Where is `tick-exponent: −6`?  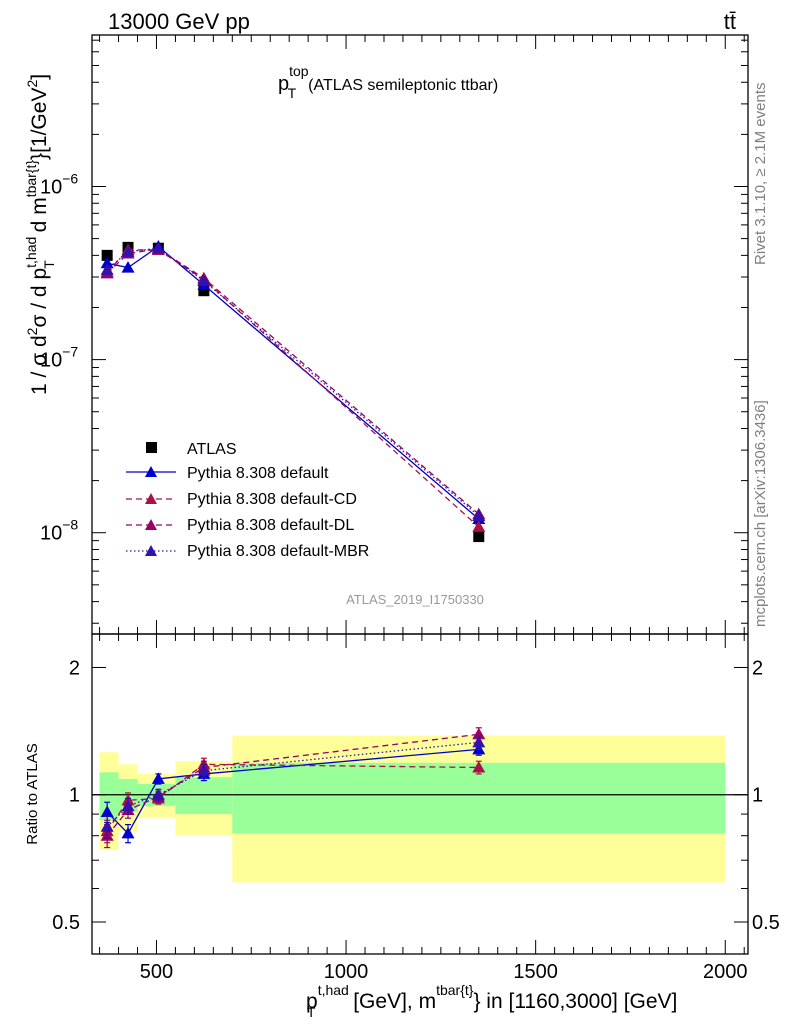 tick-exponent: −6 is located at coordinates (70, 178).